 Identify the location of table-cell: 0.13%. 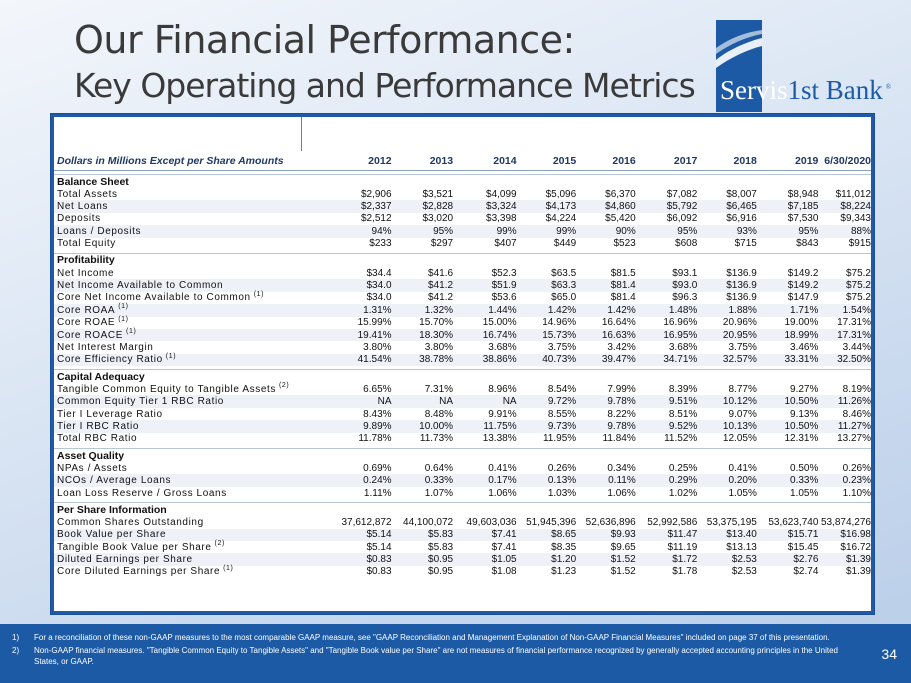
(562, 481).